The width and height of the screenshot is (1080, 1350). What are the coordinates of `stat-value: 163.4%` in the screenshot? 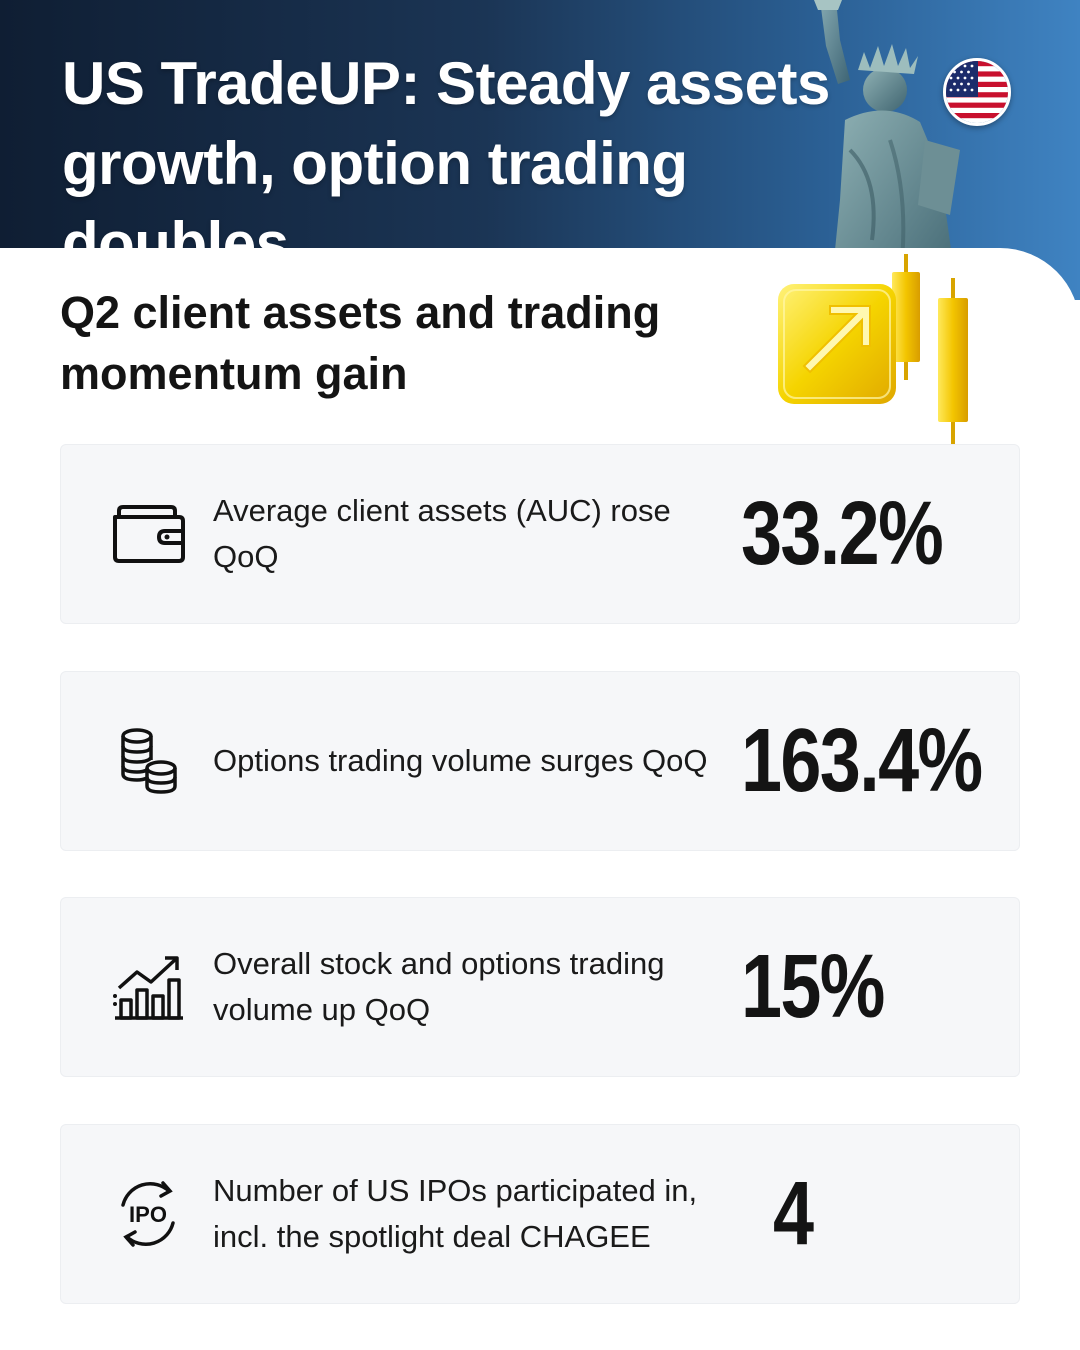 It's located at (862, 761).